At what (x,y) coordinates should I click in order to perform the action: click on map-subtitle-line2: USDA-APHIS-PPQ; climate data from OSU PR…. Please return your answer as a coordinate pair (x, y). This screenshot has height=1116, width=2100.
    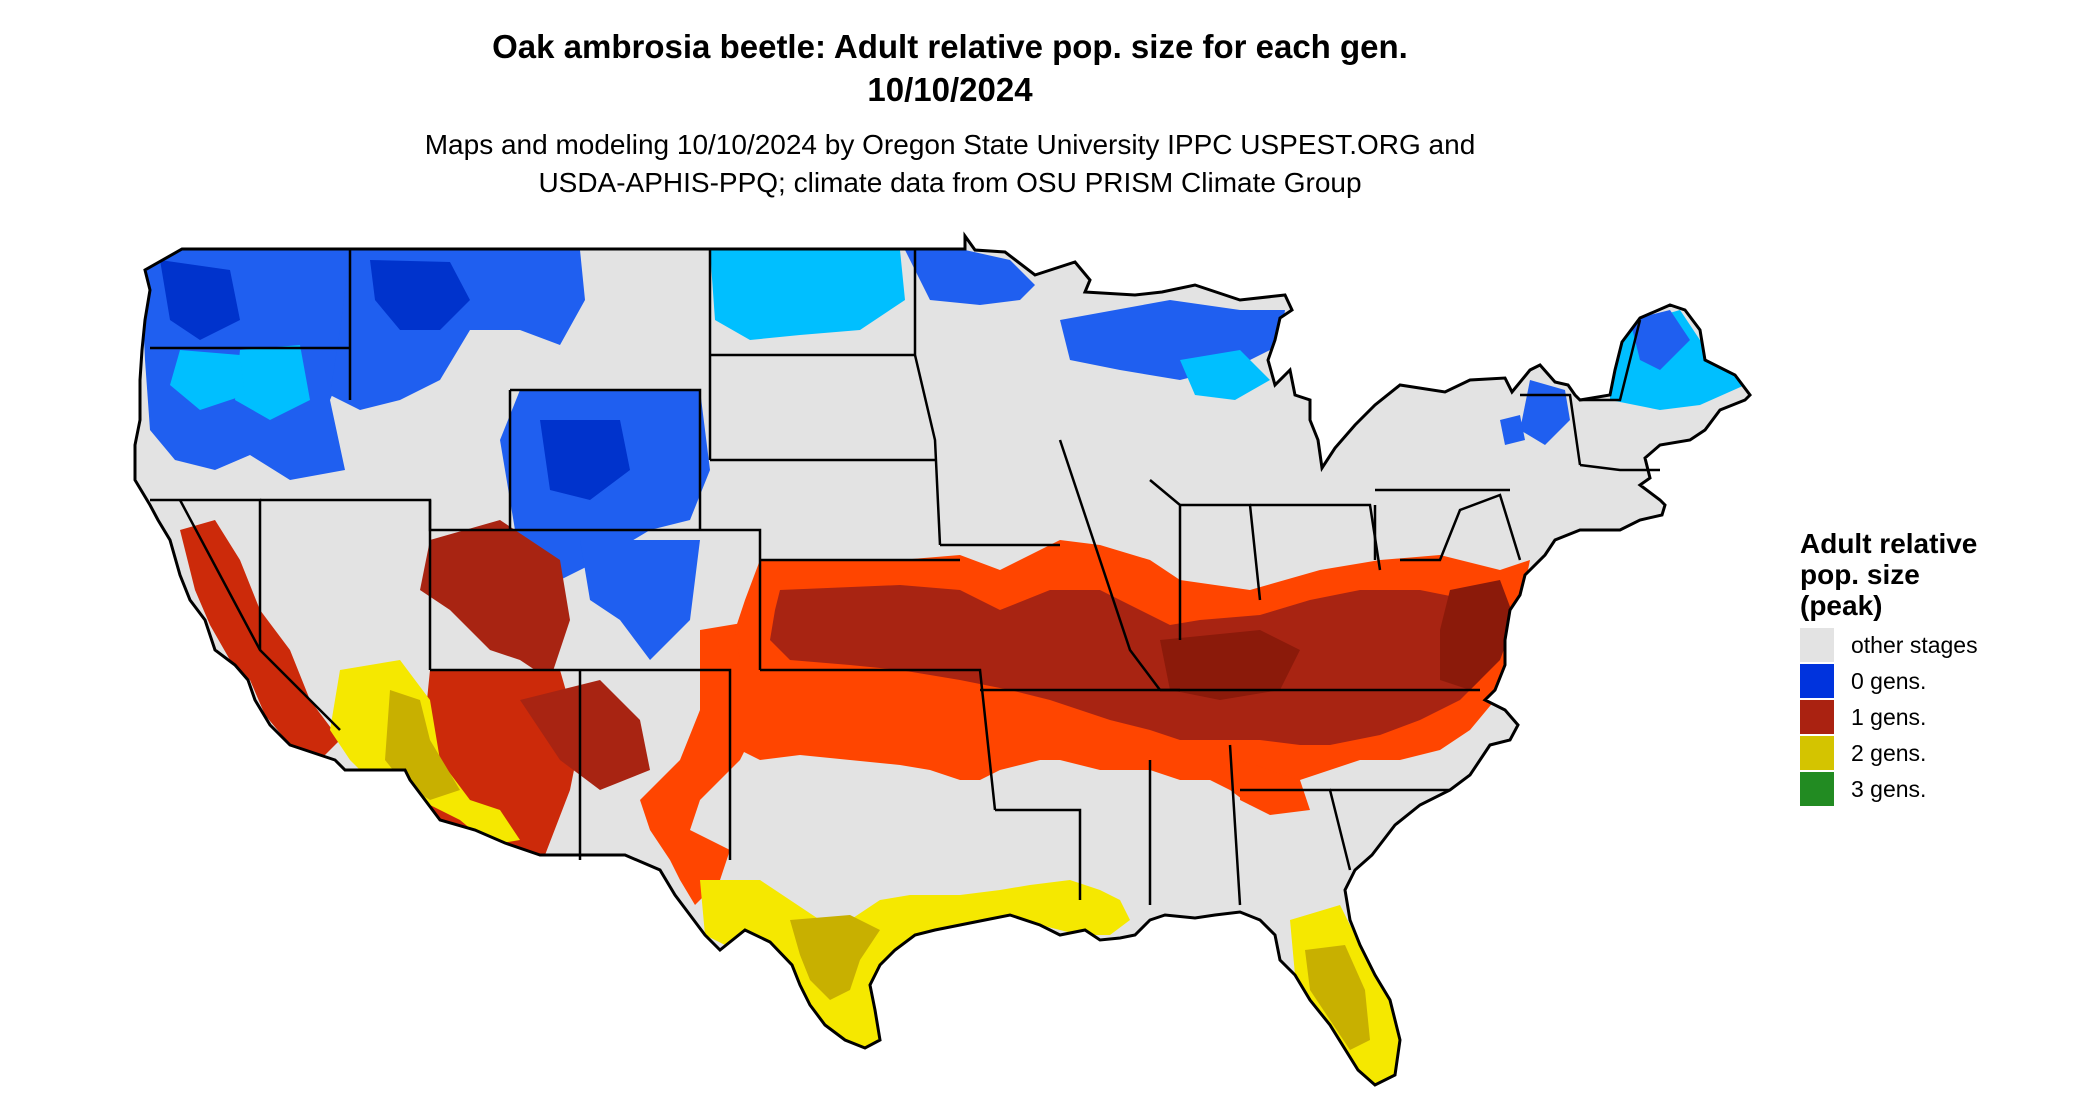
    Looking at the image, I should click on (950, 182).